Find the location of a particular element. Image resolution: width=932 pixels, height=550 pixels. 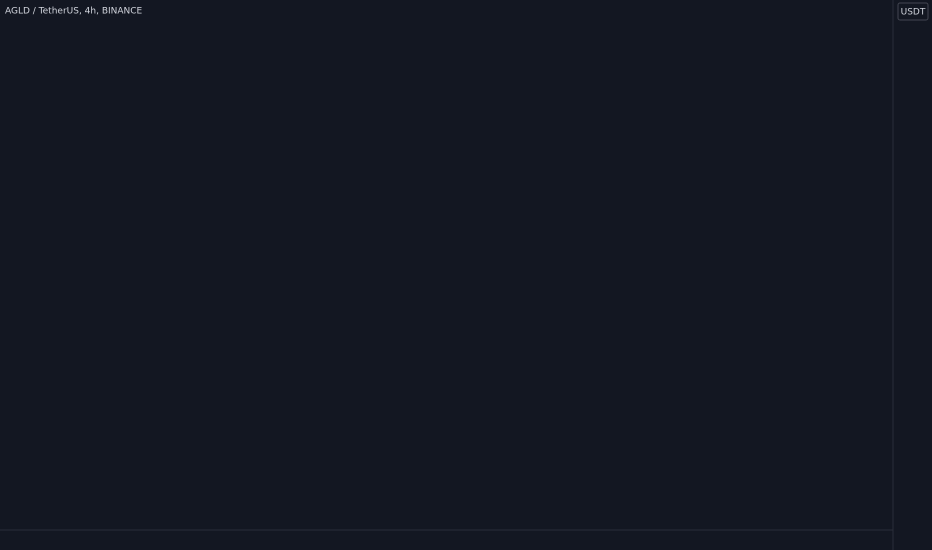

chart-title: AGLD / TetherUS, 4h, BINANCE is located at coordinates (74, 12).